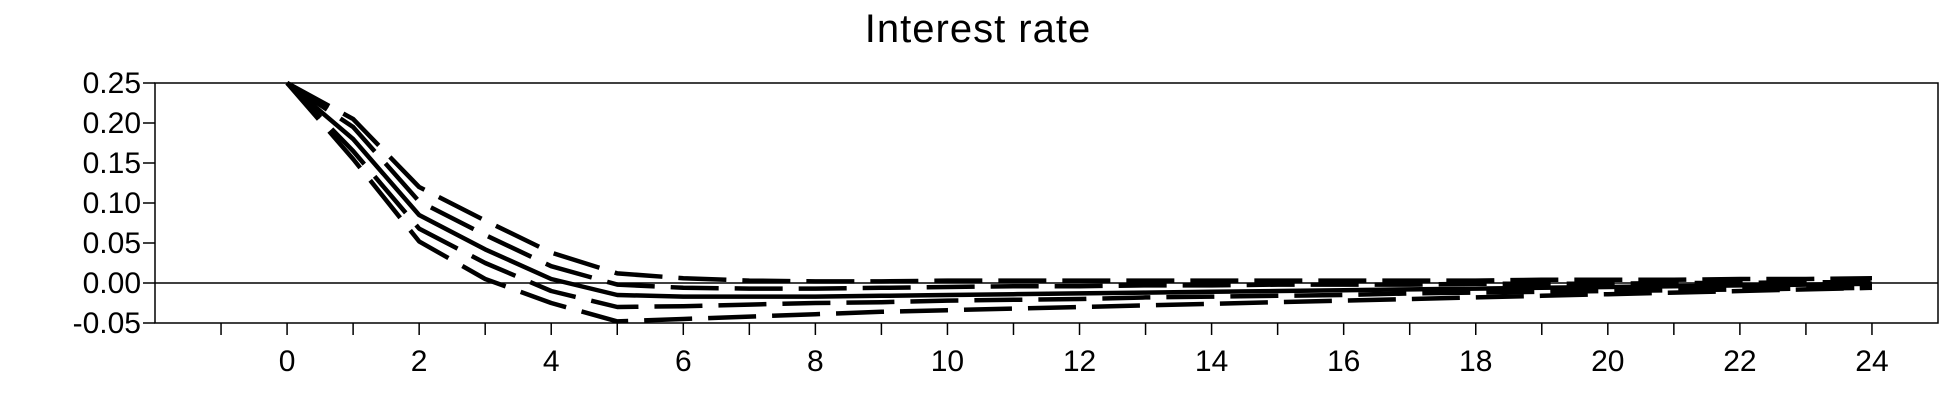 The height and width of the screenshot is (403, 1957). What do you see at coordinates (112, 243) in the screenshot?
I see `y-tick-label: 0.05` at bounding box center [112, 243].